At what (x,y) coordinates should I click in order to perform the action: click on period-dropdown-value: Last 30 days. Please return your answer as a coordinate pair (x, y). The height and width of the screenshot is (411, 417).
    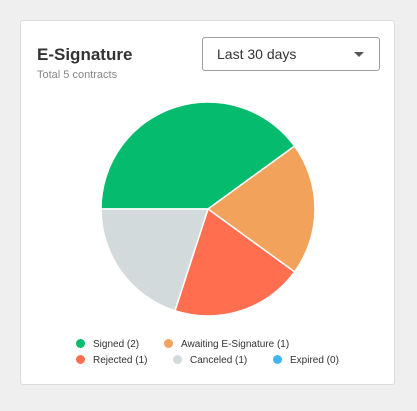
    Looking at the image, I should click on (257, 54).